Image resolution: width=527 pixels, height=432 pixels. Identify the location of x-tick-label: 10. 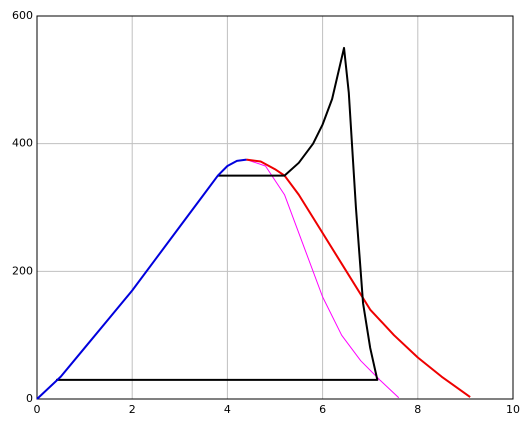
(513, 409).